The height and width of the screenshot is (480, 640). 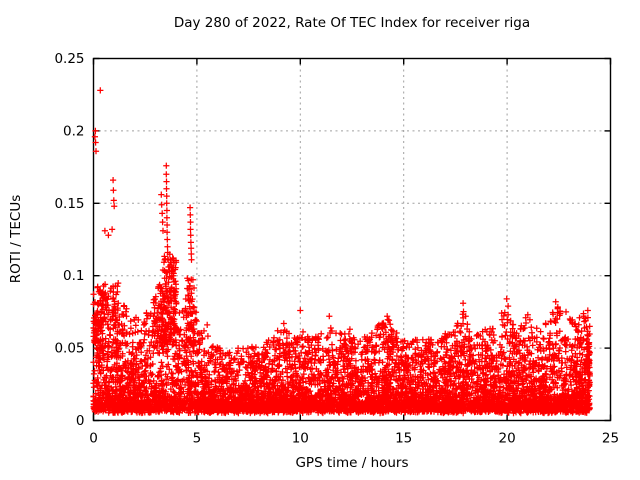 What do you see at coordinates (300, 439) in the screenshot?
I see `x-tick-label: 10` at bounding box center [300, 439].